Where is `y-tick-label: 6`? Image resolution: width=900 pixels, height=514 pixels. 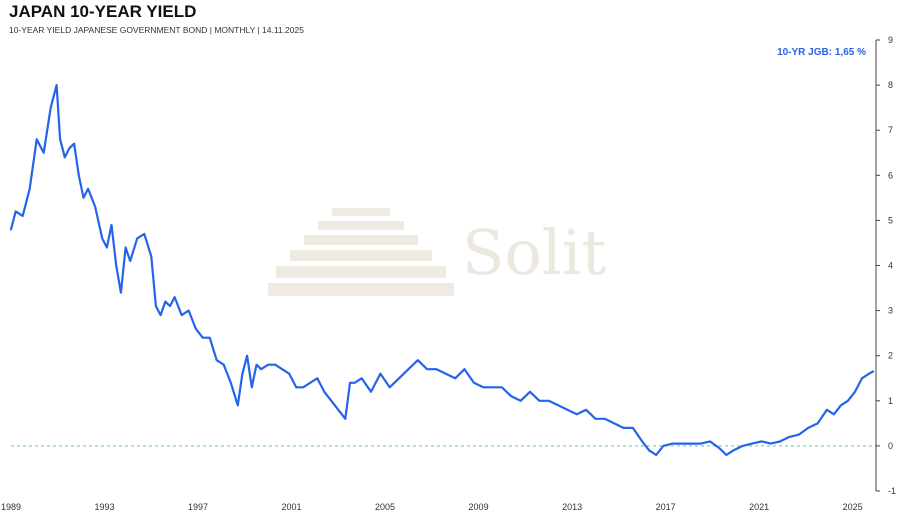 y-tick-label: 6 is located at coordinates (890, 175).